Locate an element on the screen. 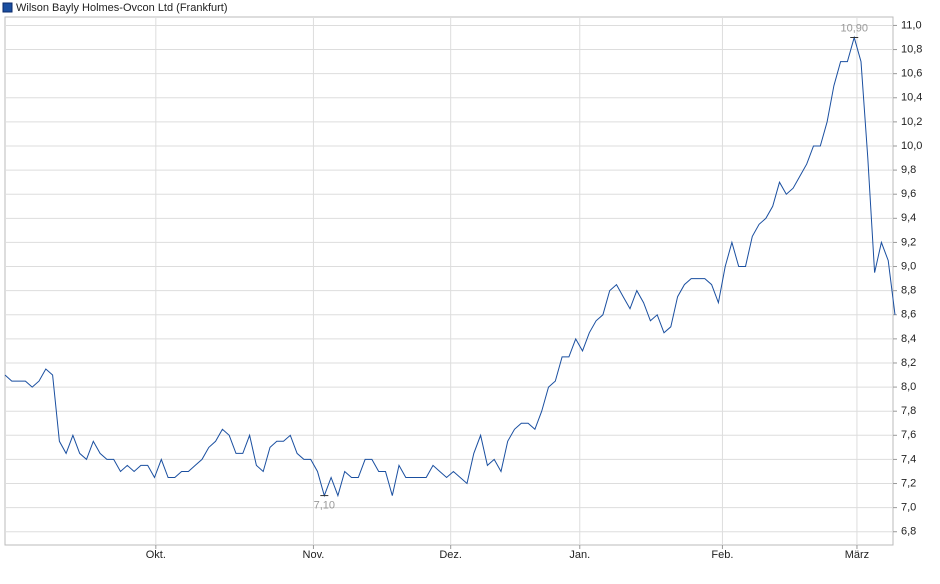  y-tick-label: 7,2 is located at coordinates (908, 483).